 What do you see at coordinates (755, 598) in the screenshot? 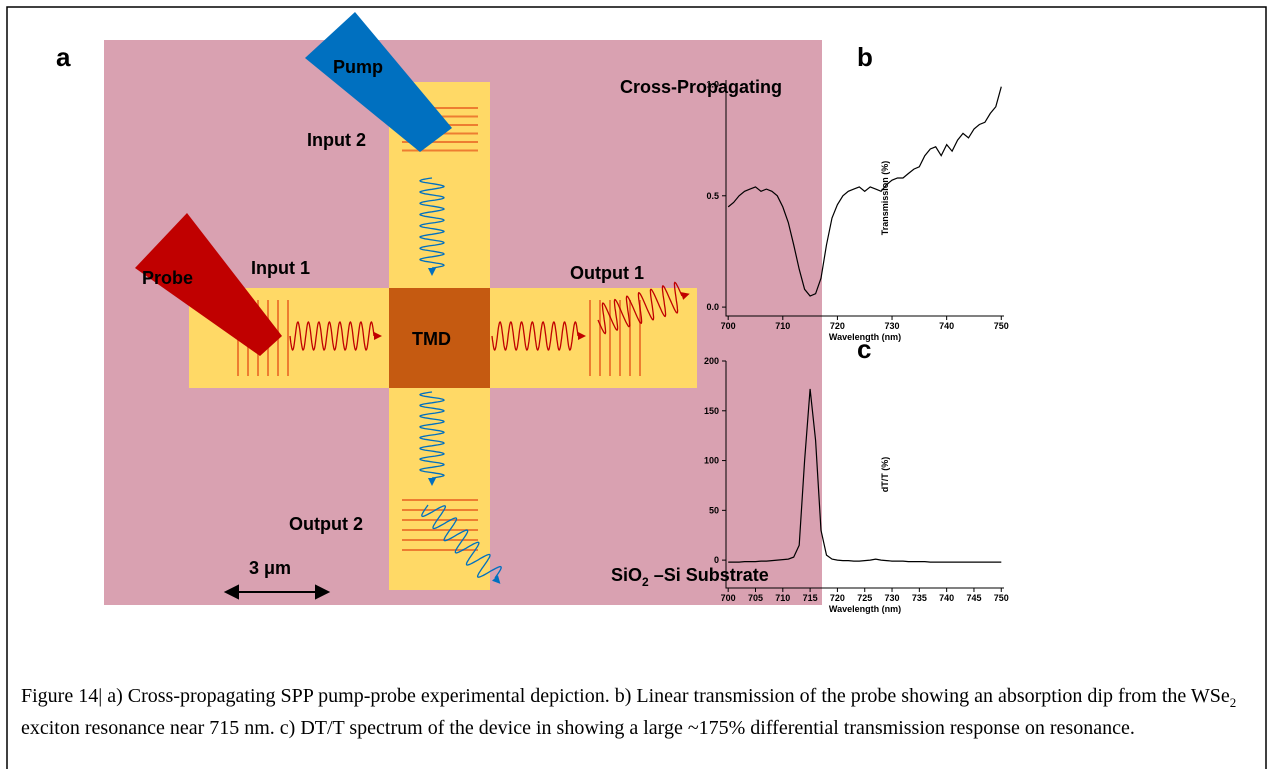
I see `x-tick-label: 705` at bounding box center [755, 598].